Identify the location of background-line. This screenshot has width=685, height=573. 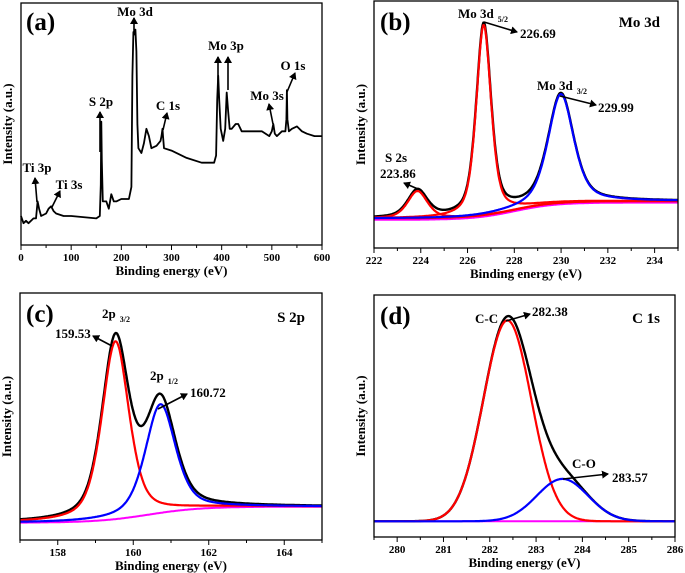
(526, 211).